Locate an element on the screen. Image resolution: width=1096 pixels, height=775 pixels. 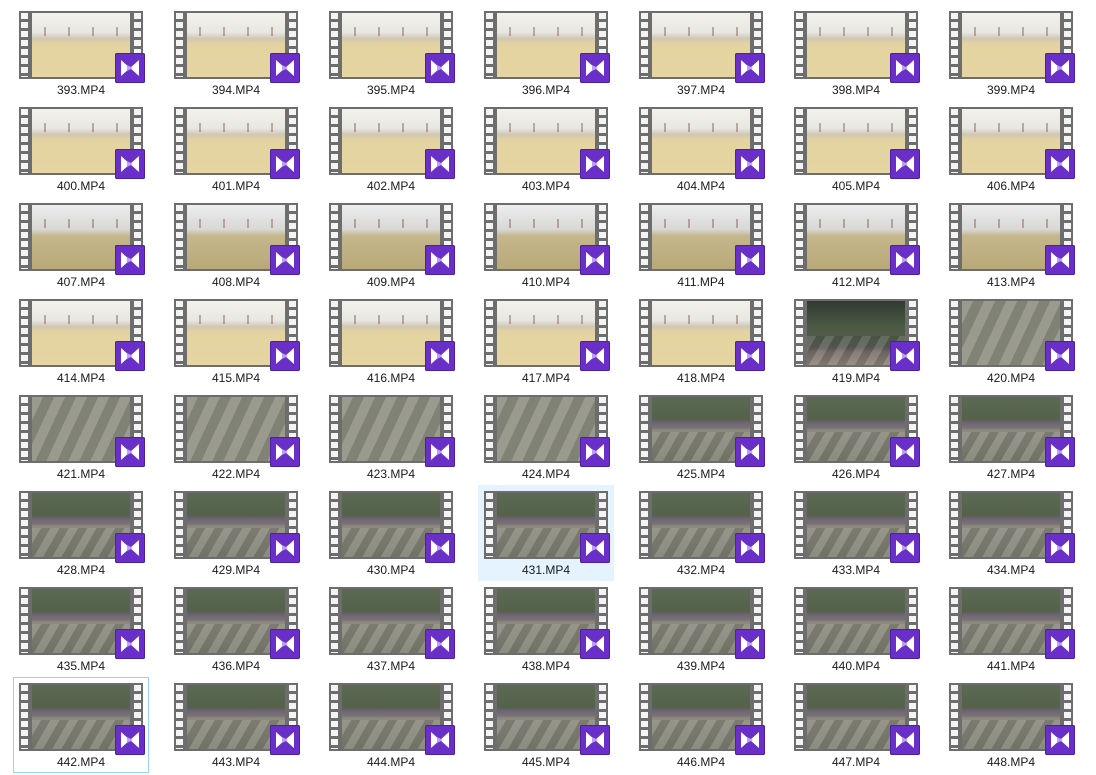
file-item: 425.MP4 is located at coordinates (701, 437).